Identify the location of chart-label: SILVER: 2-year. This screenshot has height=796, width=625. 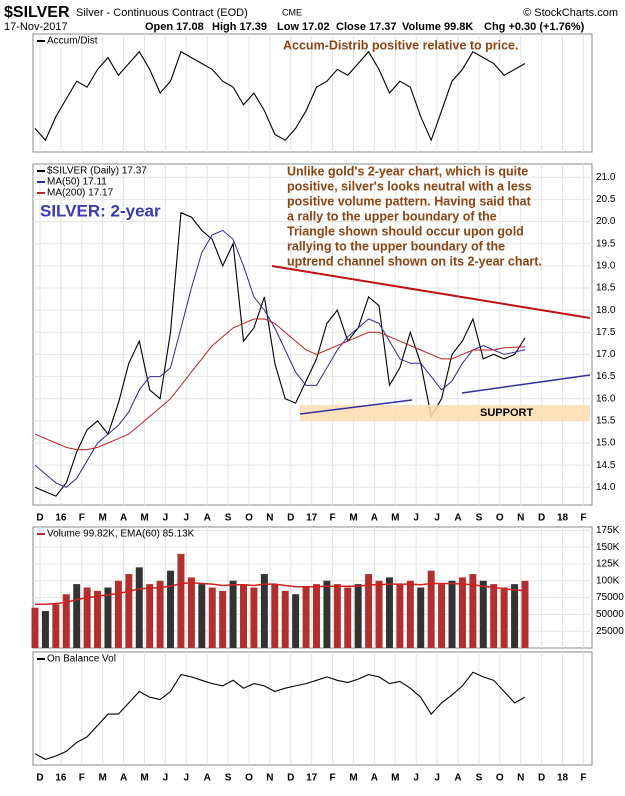
(100, 210).